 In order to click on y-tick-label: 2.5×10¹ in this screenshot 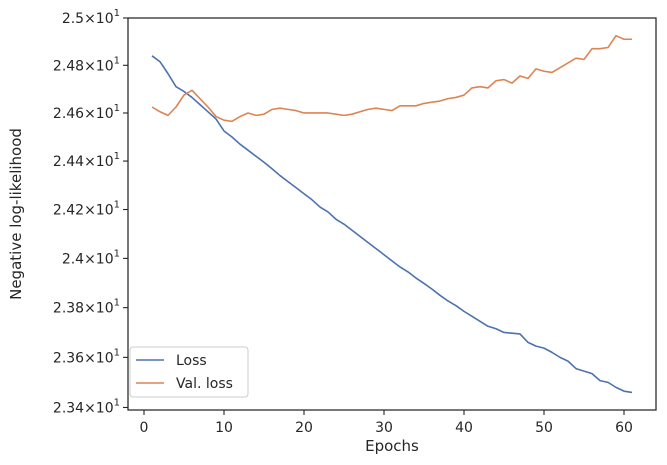, I will do `click(91, 17)`.